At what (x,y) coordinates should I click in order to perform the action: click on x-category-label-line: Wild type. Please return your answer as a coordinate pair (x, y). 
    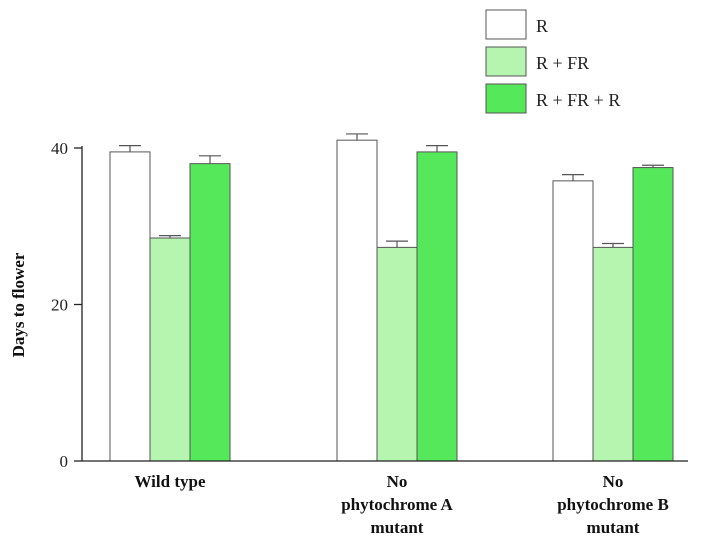
    Looking at the image, I should click on (169, 481).